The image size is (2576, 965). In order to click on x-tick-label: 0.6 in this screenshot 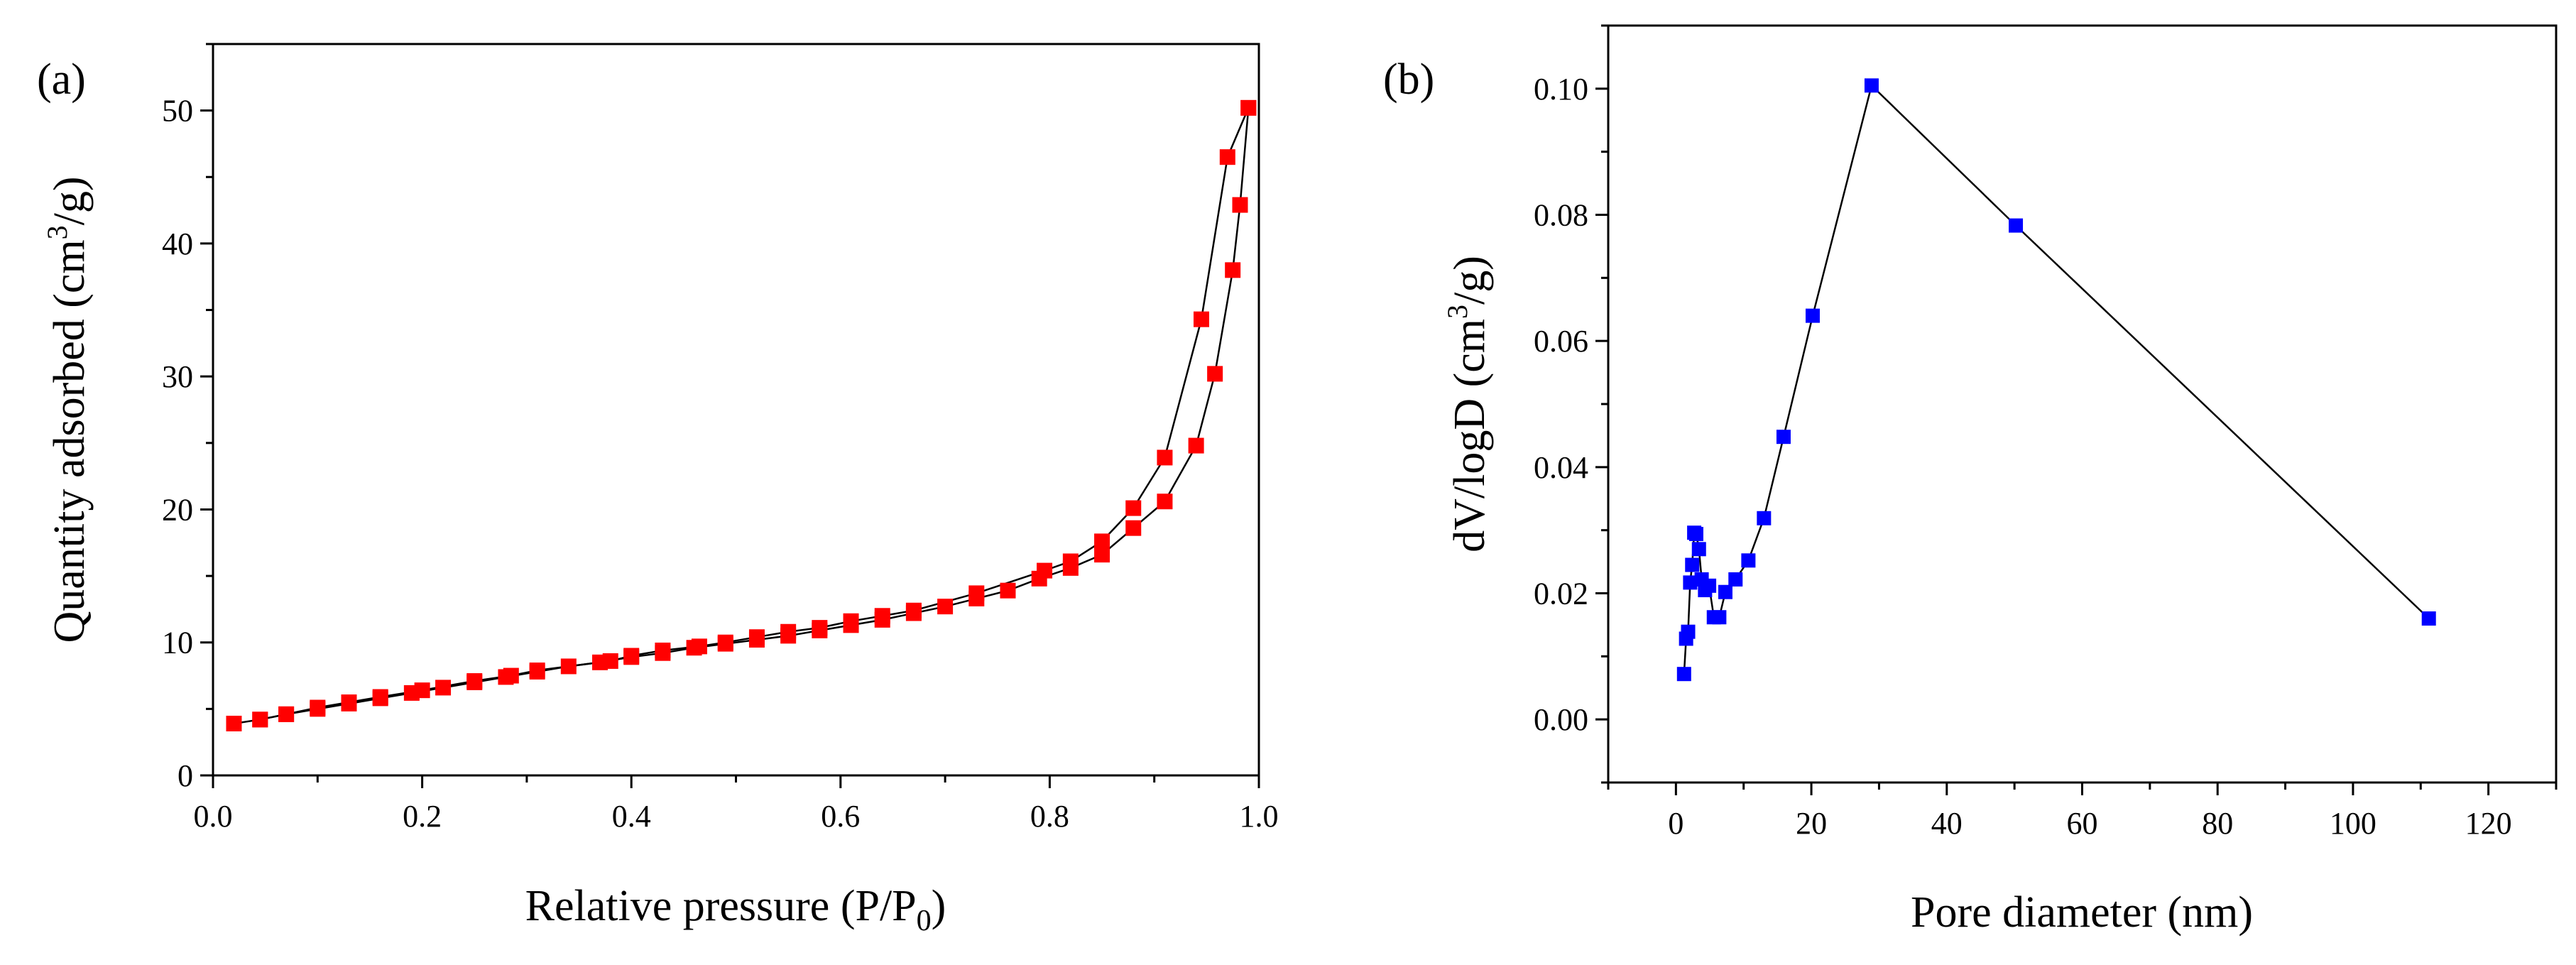, I will do `click(840, 817)`.